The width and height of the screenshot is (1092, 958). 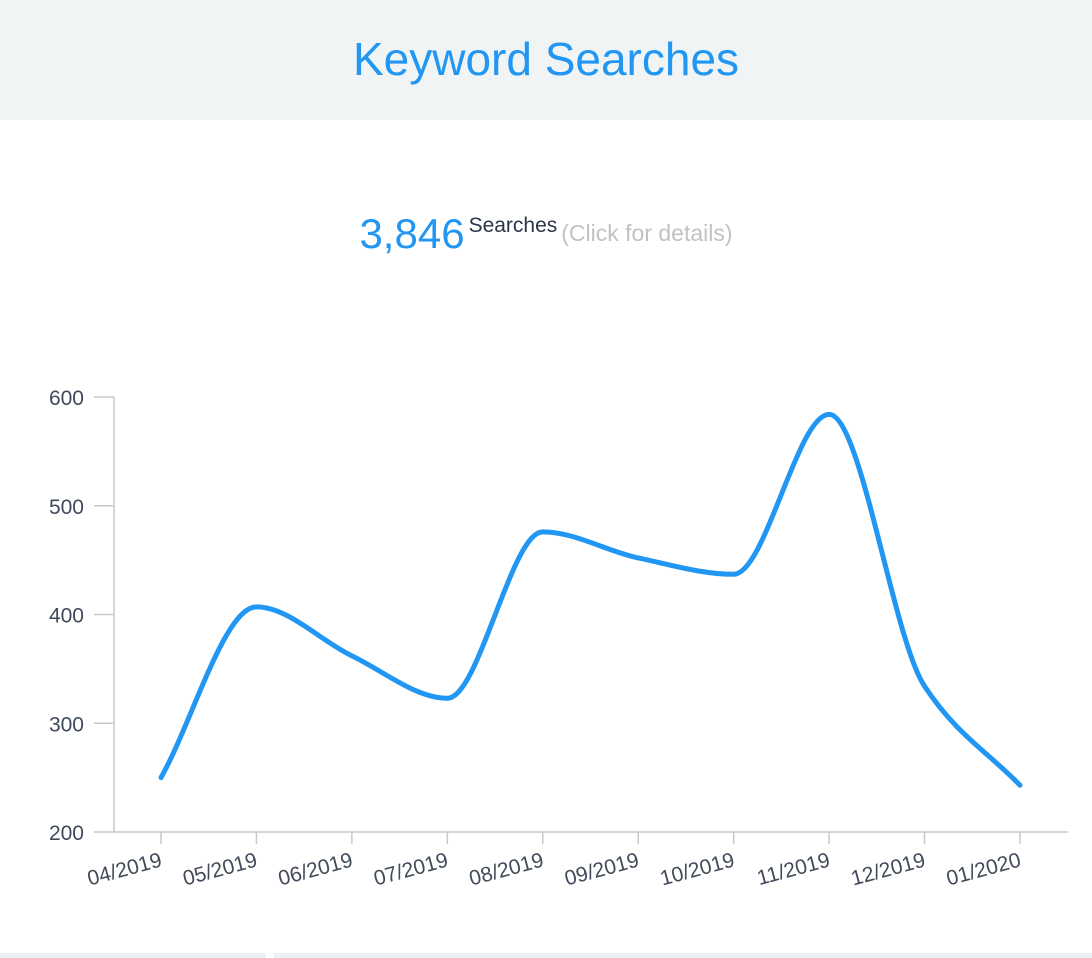 What do you see at coordinates (410, 870) in the screenshot?
I see `x-tick-label: 07/2019` at bounding box center [410, 870].